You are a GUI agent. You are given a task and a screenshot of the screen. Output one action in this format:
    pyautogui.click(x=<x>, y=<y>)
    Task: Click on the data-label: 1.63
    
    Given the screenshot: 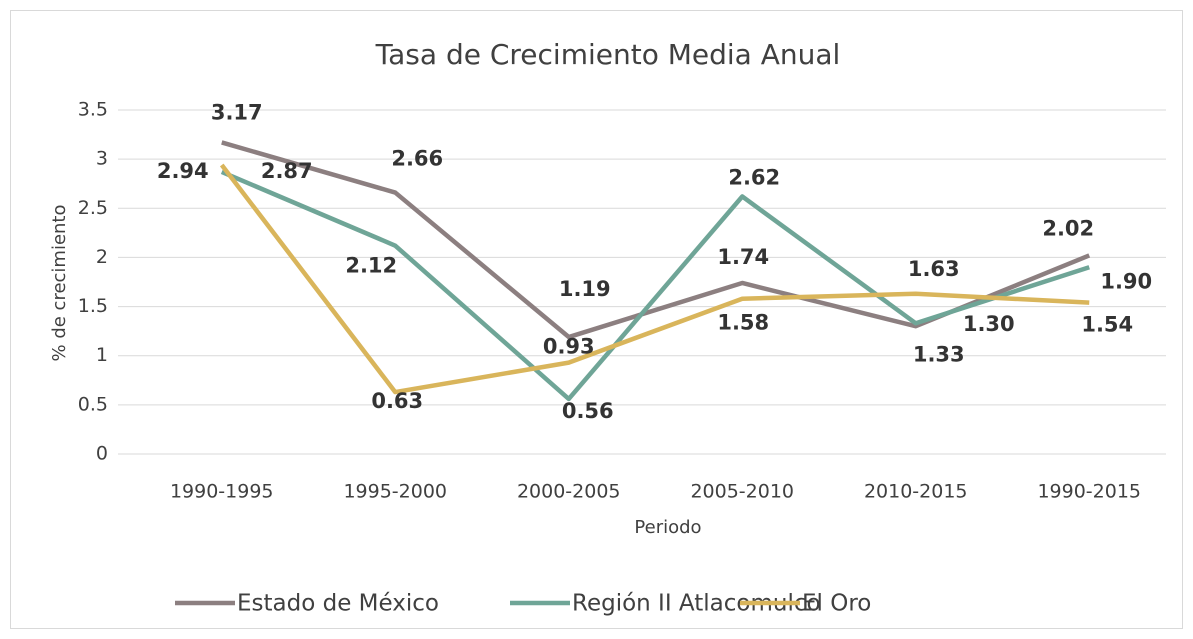 What is the action you would take?
    pyautogui.click(x=934, y=269)
    